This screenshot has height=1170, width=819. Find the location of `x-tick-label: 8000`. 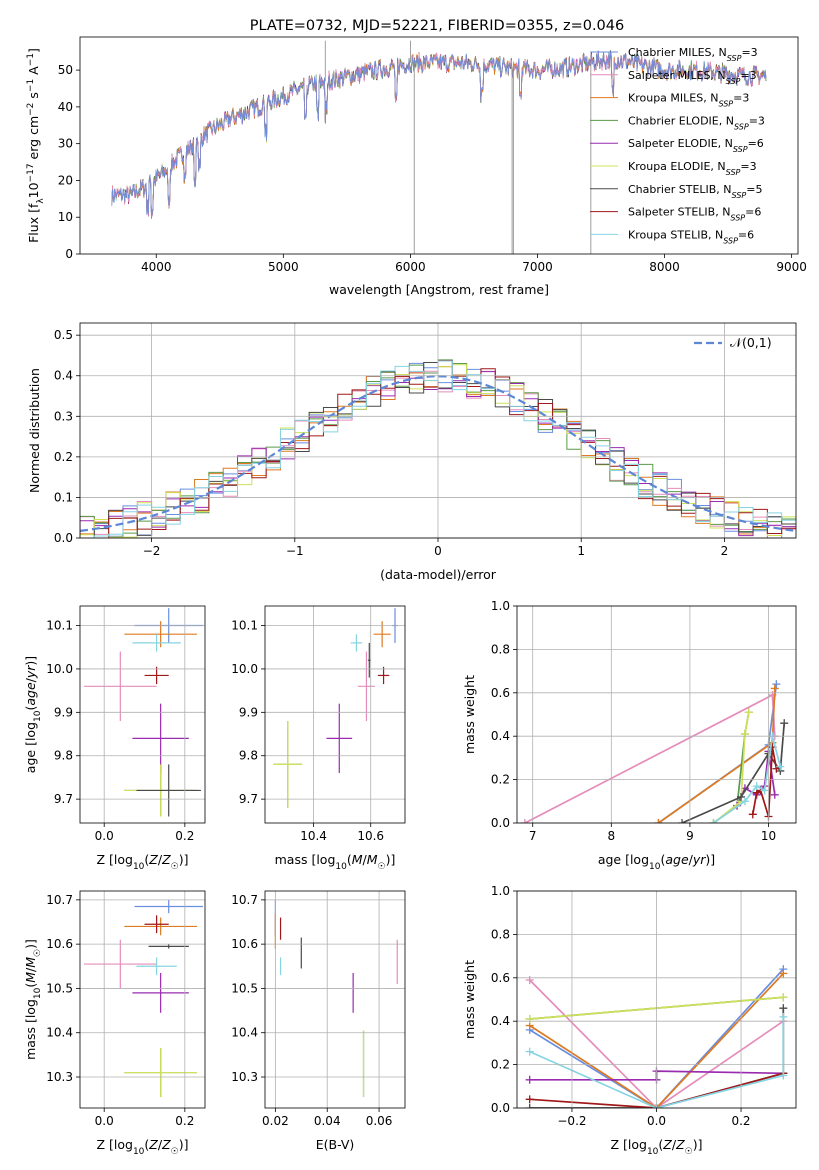

x-tick-label: 8000 is located at coordinates (664, 267).